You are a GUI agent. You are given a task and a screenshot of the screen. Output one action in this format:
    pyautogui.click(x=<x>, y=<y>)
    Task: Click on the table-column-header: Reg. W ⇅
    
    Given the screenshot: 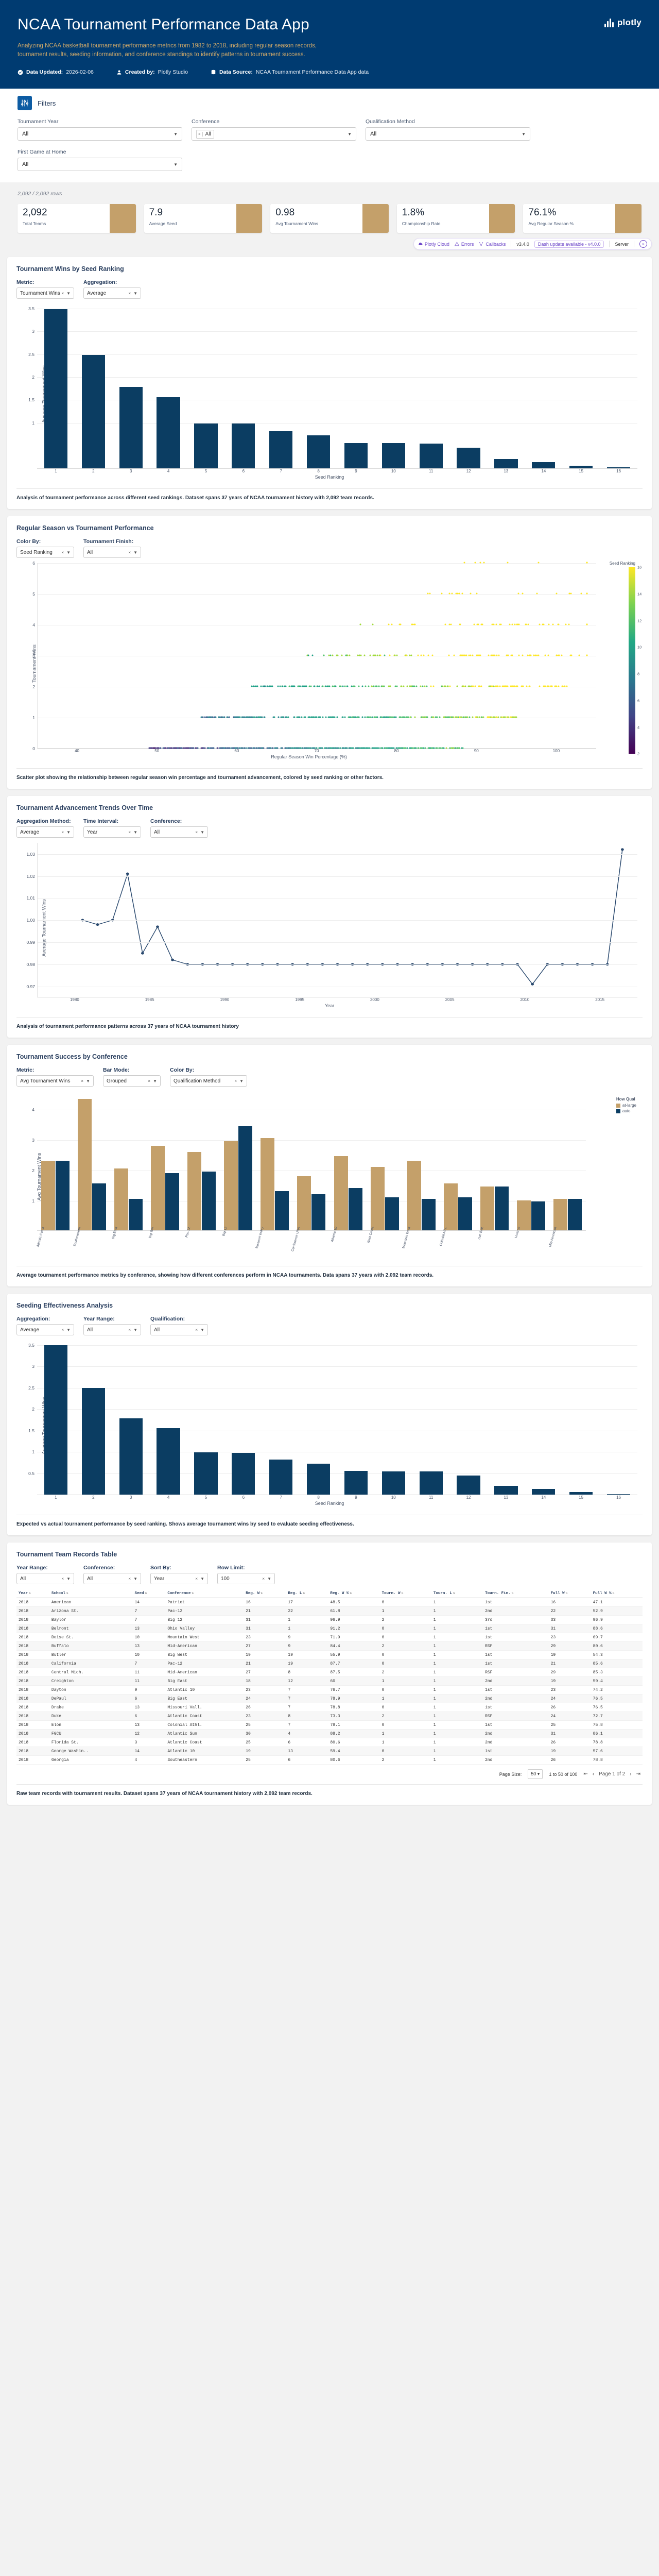 What is the action you would take?
    pyautogui.click(x=265, y=1594)
    